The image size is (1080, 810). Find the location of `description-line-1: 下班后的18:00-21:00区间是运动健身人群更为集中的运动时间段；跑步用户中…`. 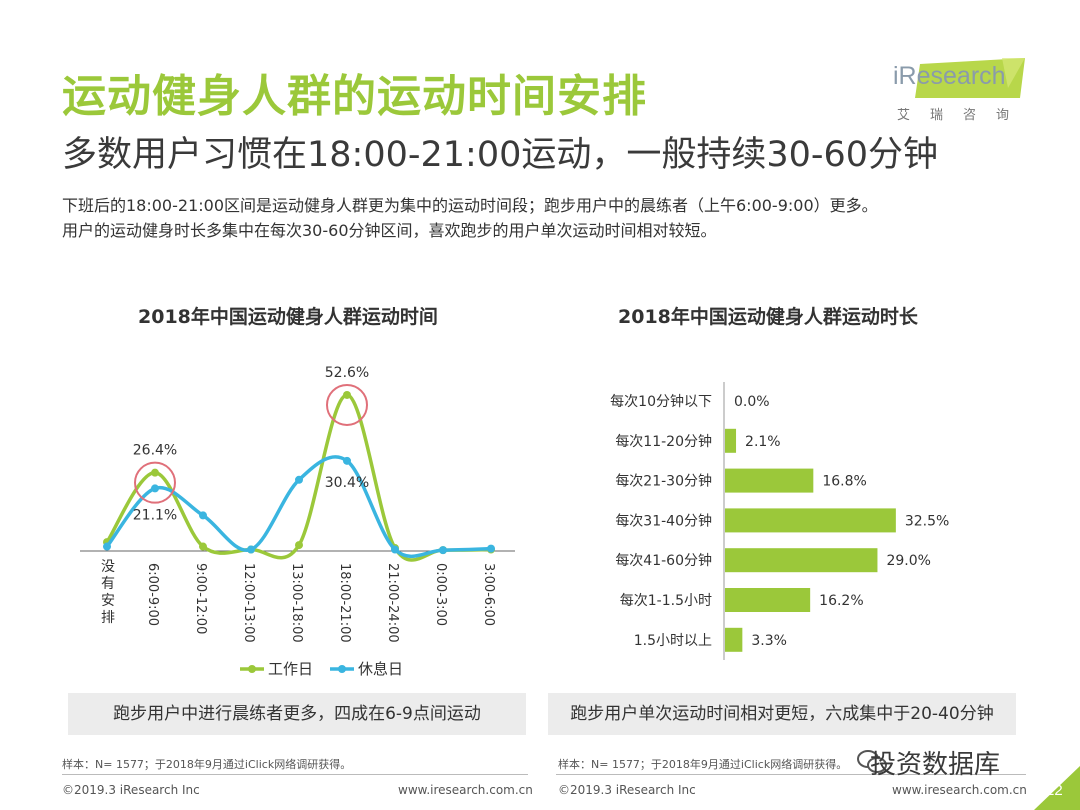

description-line-1: 下班后的18:00-21:00区间是运动健身人群更为集中的运动时间段；跑步用户中… is located at coordinates (470, 205).